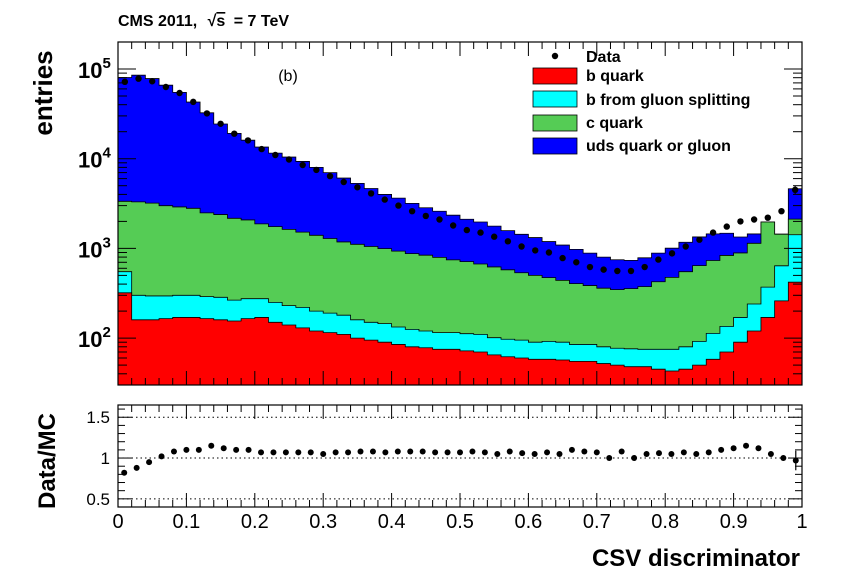  What do you see at coordinates (801, 522) in the screenshot?
I see `x-tick-label: 1` at bounding box center [801, 522].